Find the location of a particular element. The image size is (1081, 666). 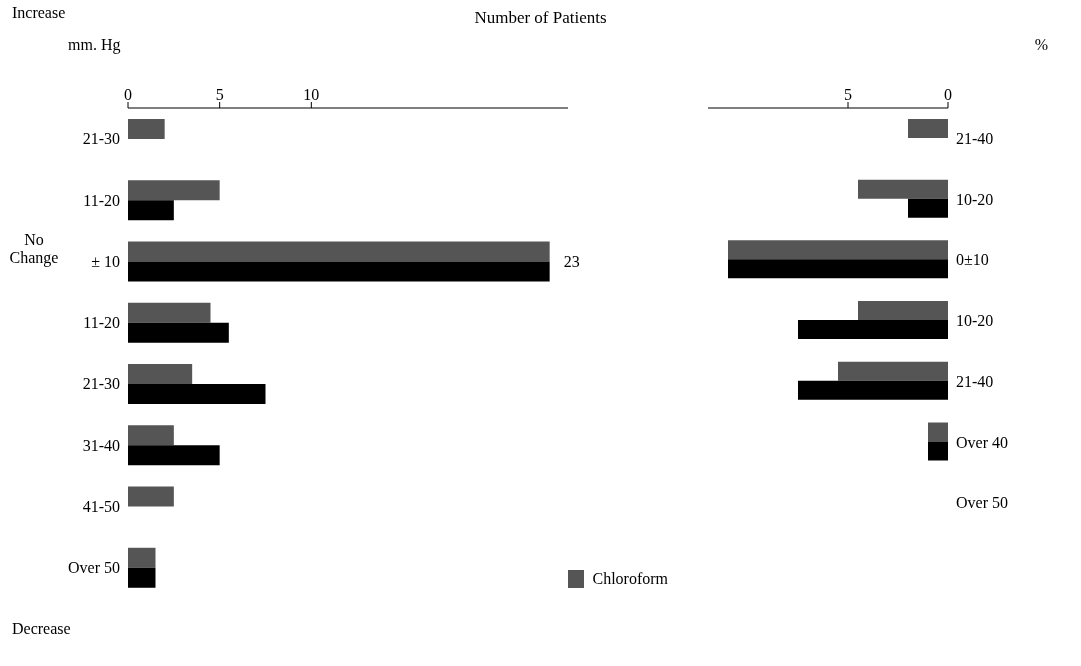

y-tick-label: Over 40 is located at coordinates (982, 442).